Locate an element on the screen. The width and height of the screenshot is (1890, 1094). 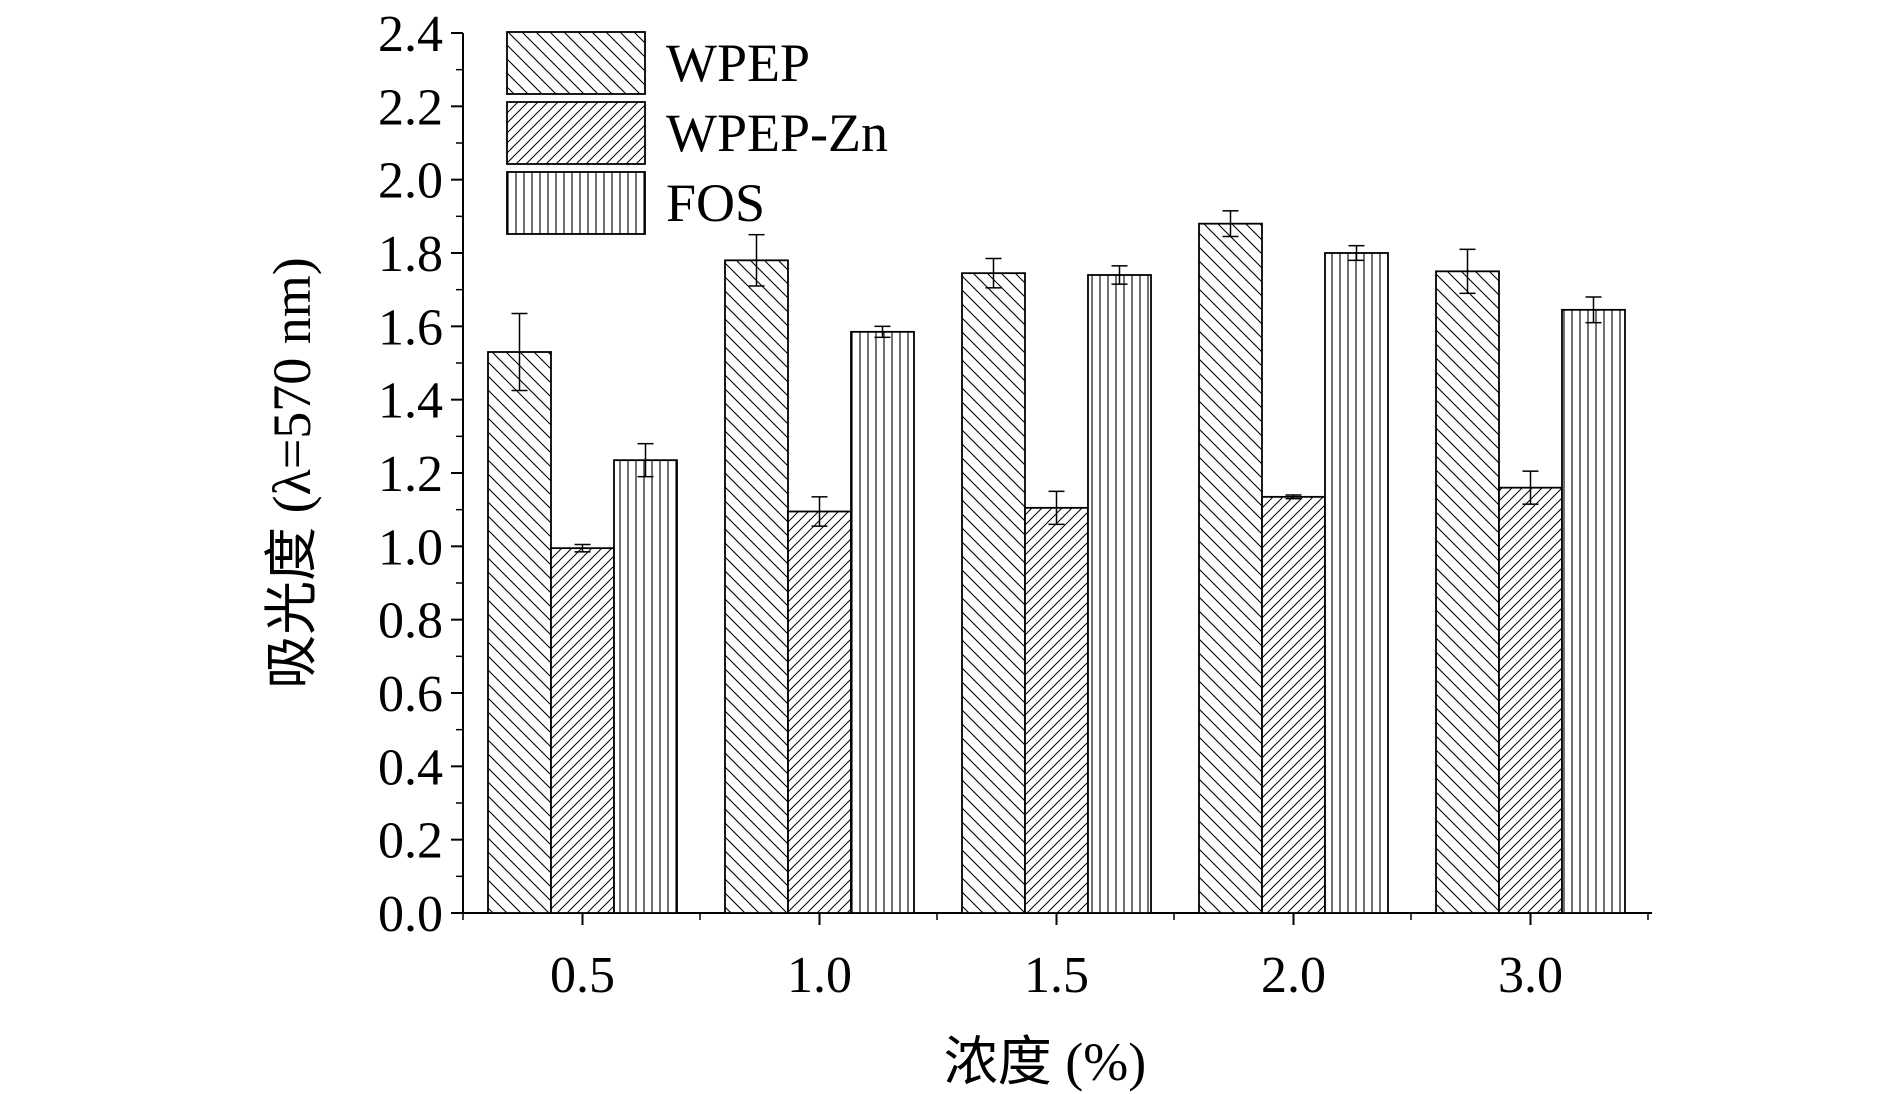
x-tick-label: 3.0 is located at coordinates (1530, 975).